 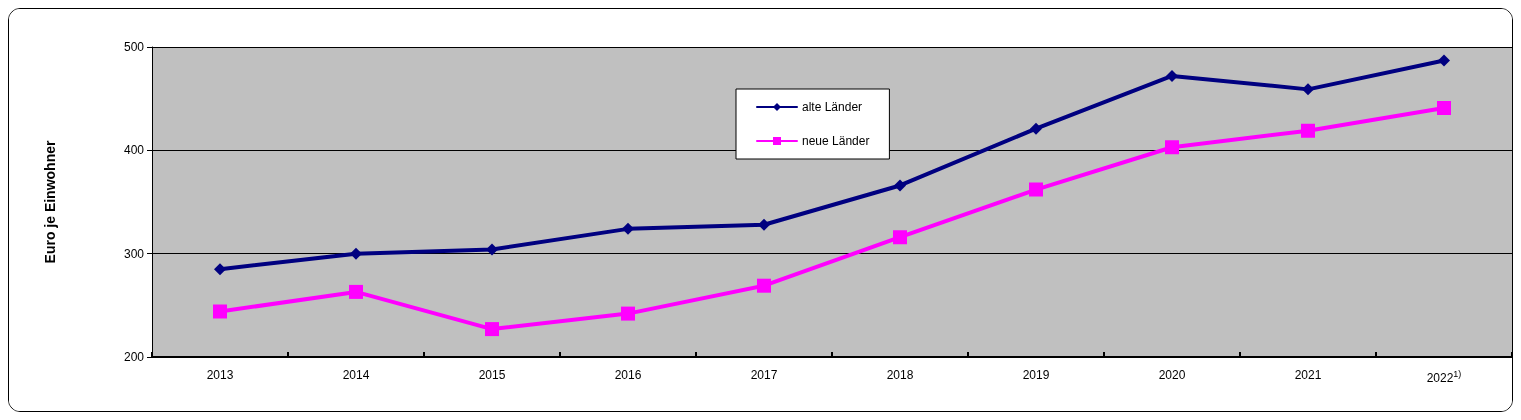 I want to click on y-tick-label: 400, so click(x=134, y=150).